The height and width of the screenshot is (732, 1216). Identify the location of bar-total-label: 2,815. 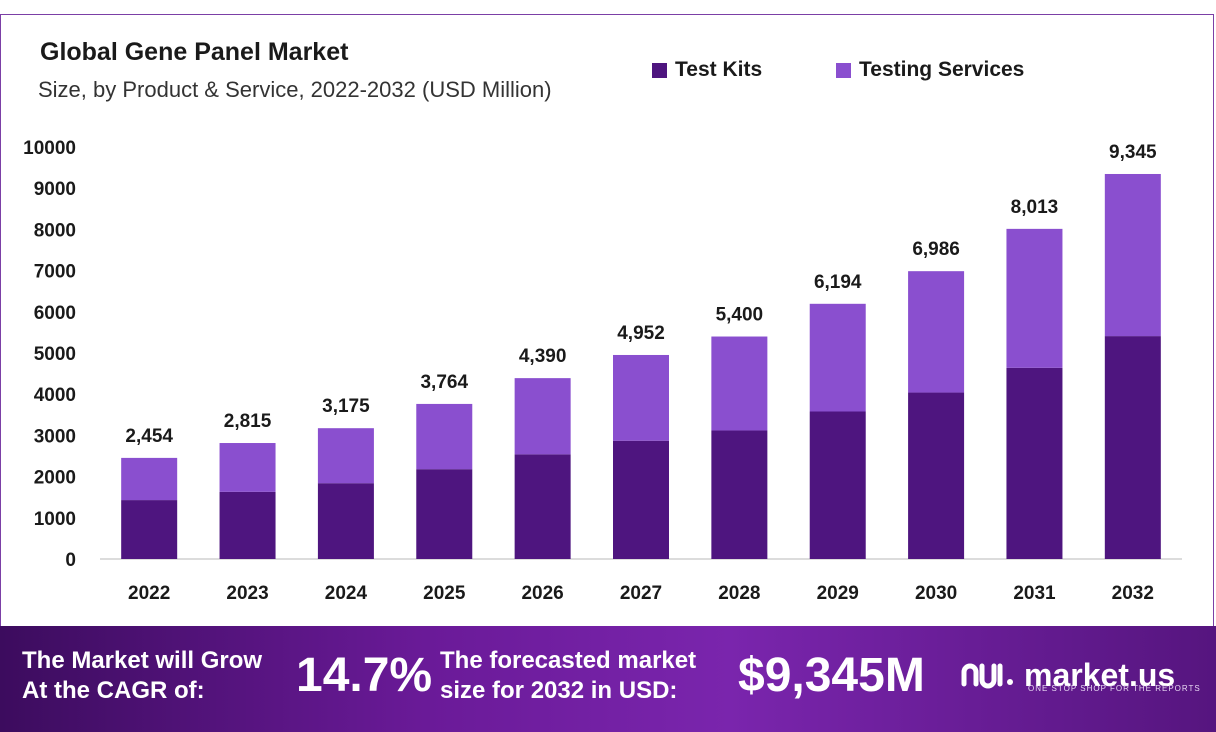
(248, 421).